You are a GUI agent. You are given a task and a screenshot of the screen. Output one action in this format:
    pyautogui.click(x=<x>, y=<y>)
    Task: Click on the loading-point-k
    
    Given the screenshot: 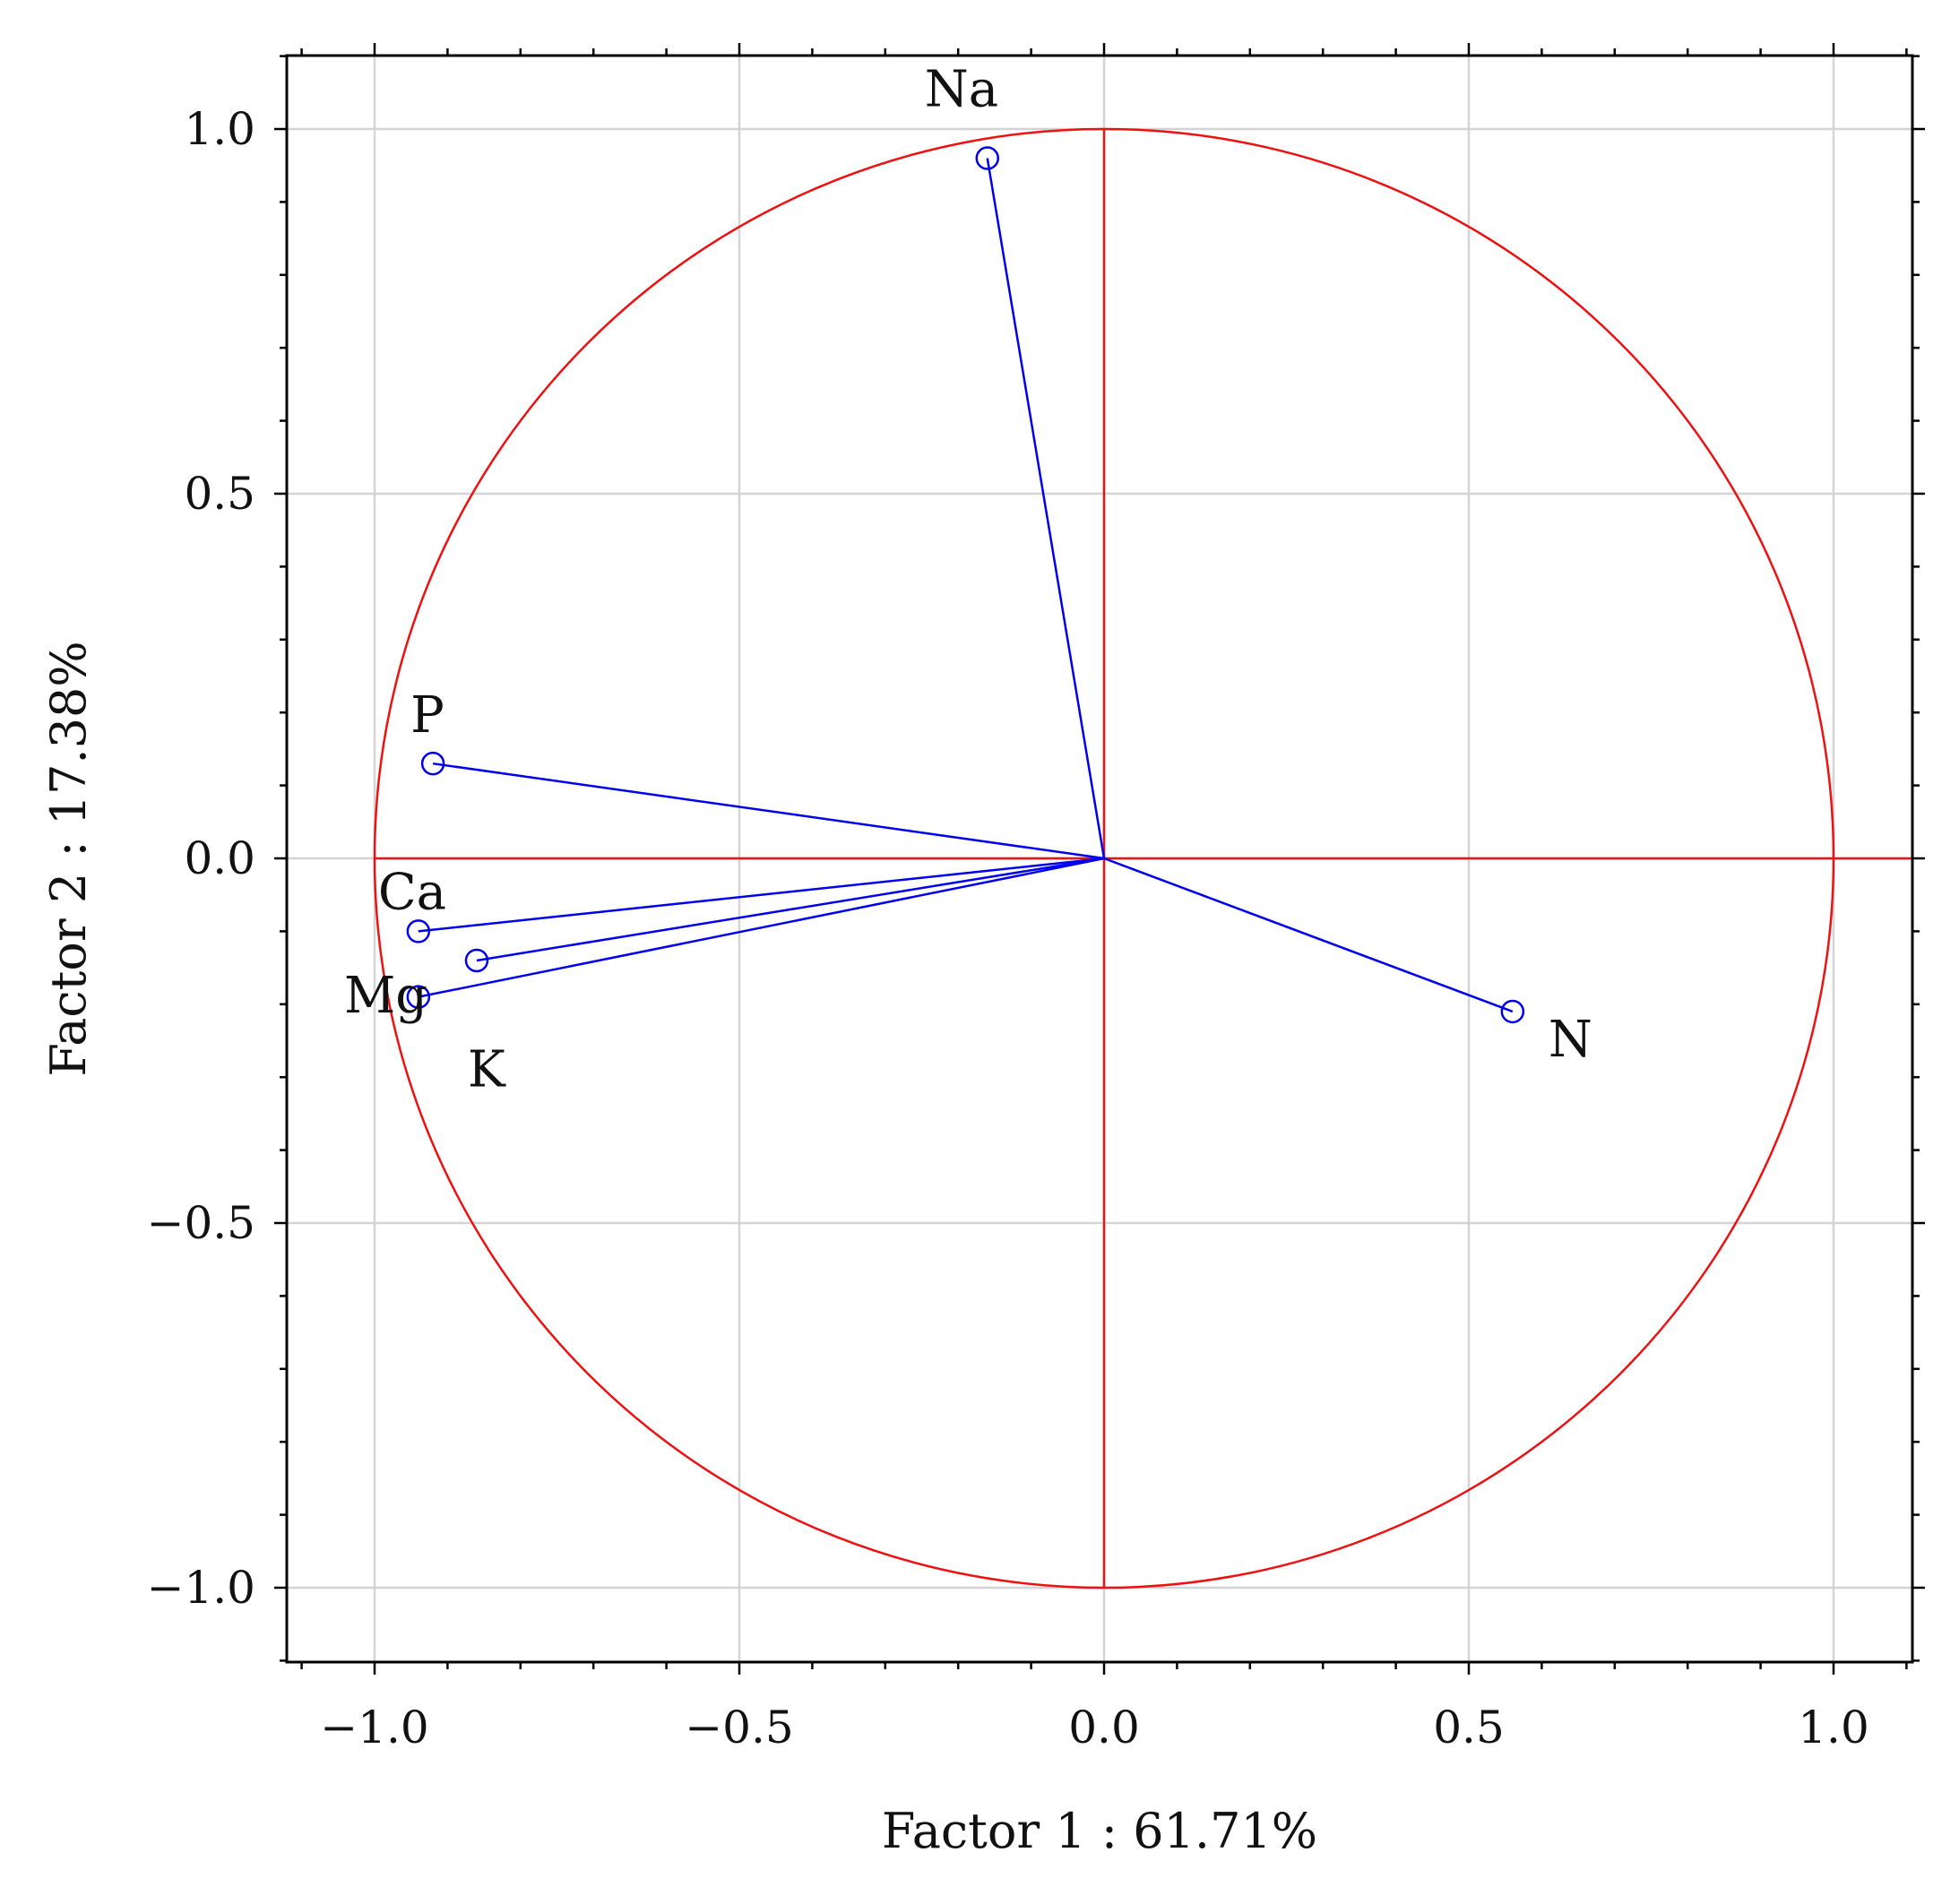 What is the action you would take?
    pyautogui.click(x=418, y=997)
    